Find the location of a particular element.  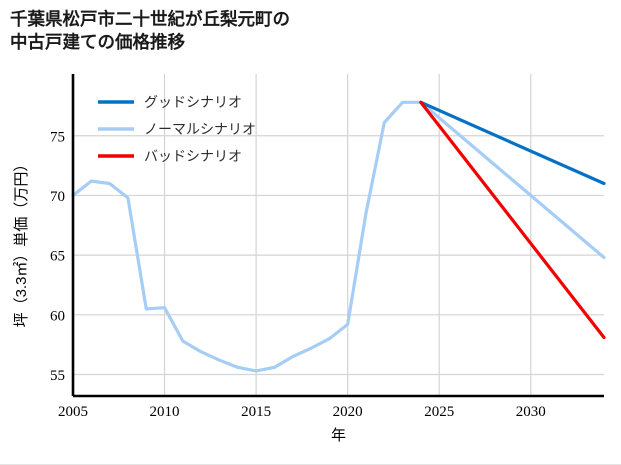

y-tick-label: 70 is located at coordinates (57, 197).